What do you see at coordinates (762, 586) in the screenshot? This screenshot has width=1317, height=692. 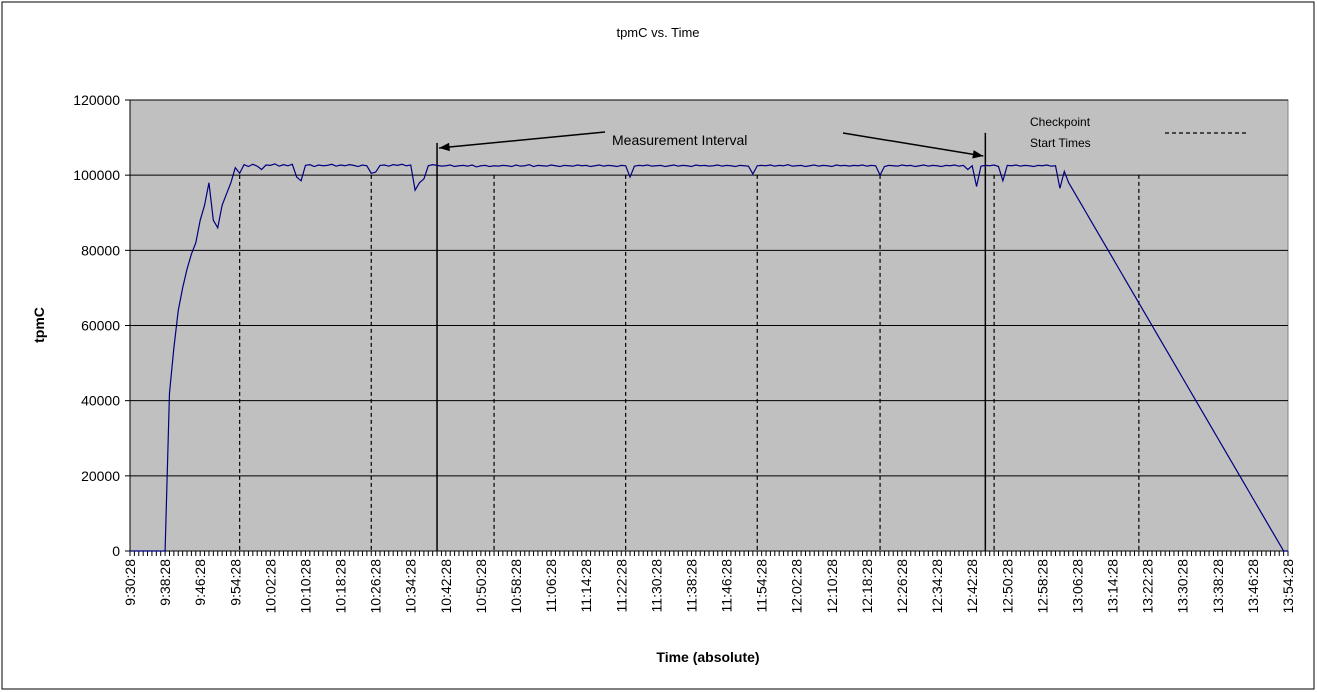 I see `x-tick-label: 11:54:28` at bounding box center [762, 586].